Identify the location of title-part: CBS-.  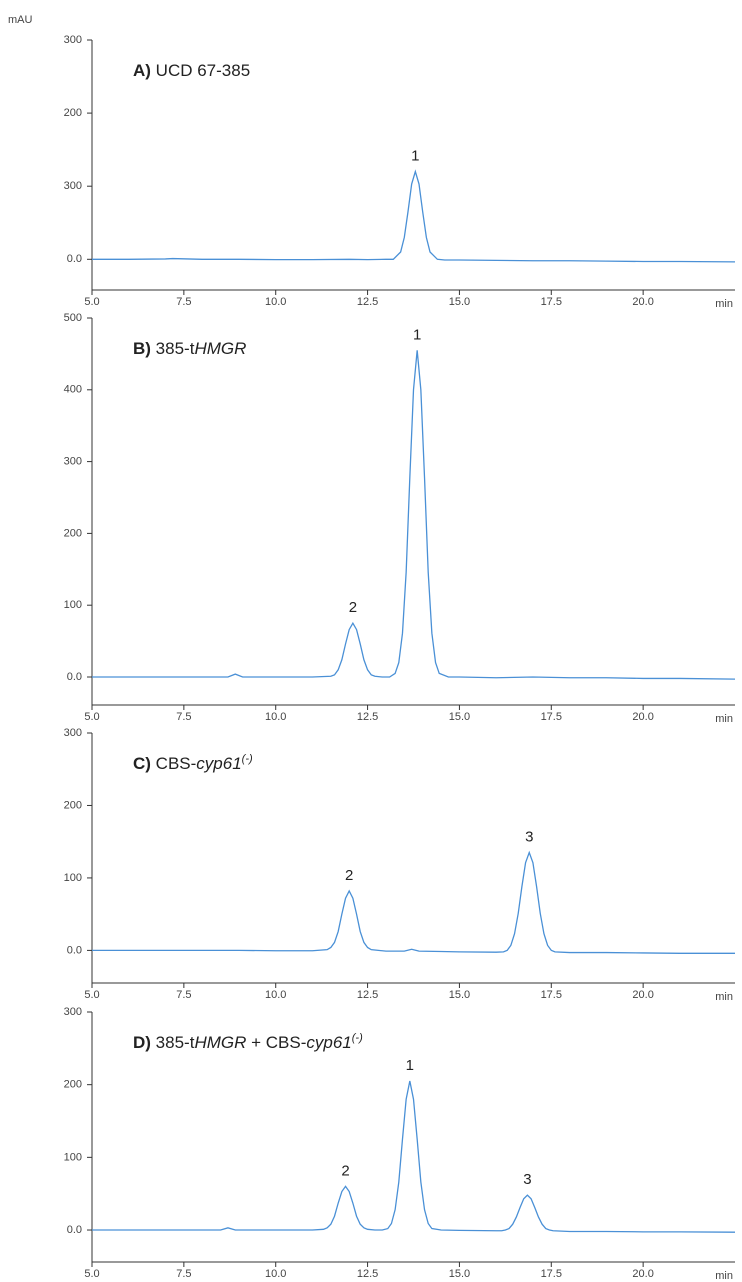
(173, 763).